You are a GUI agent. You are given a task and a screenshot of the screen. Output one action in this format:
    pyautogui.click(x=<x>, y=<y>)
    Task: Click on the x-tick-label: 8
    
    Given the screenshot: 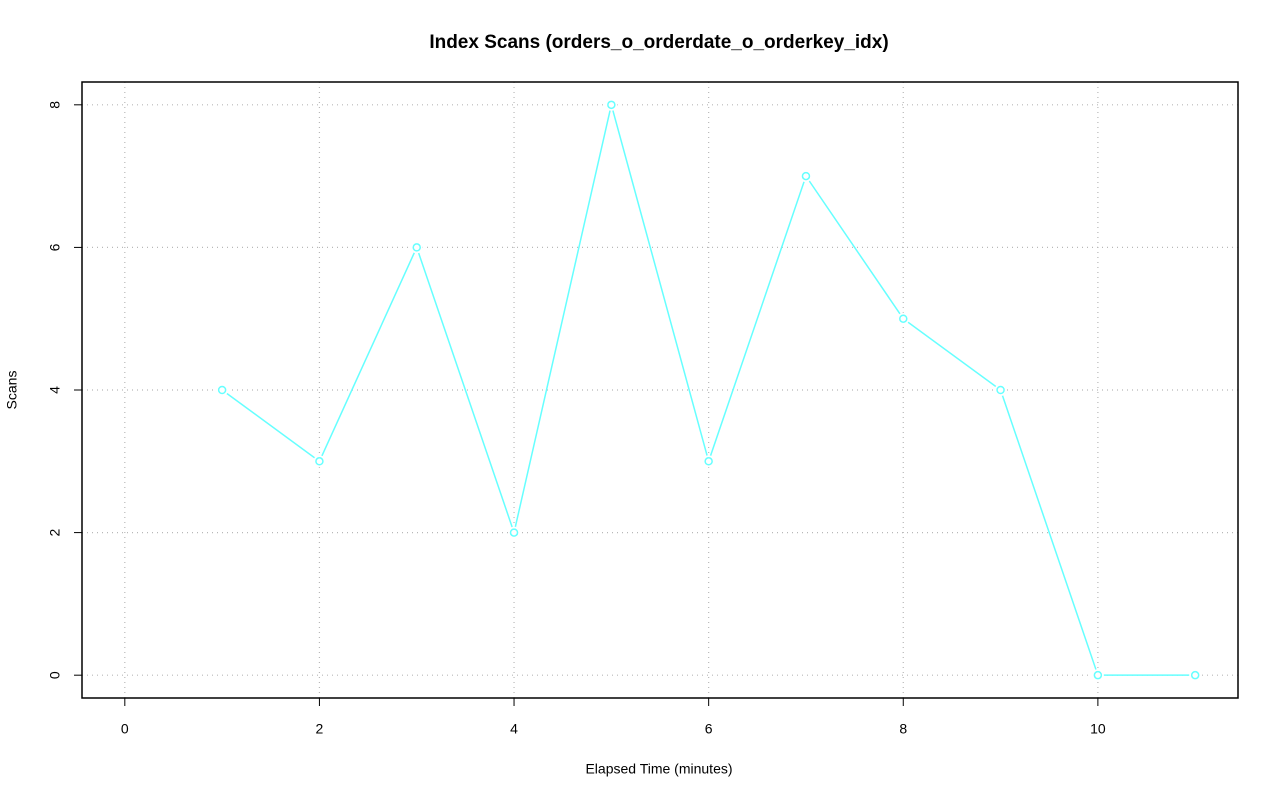 What is the action you would take?
    pyautogui.click(x=903, y=729)
    